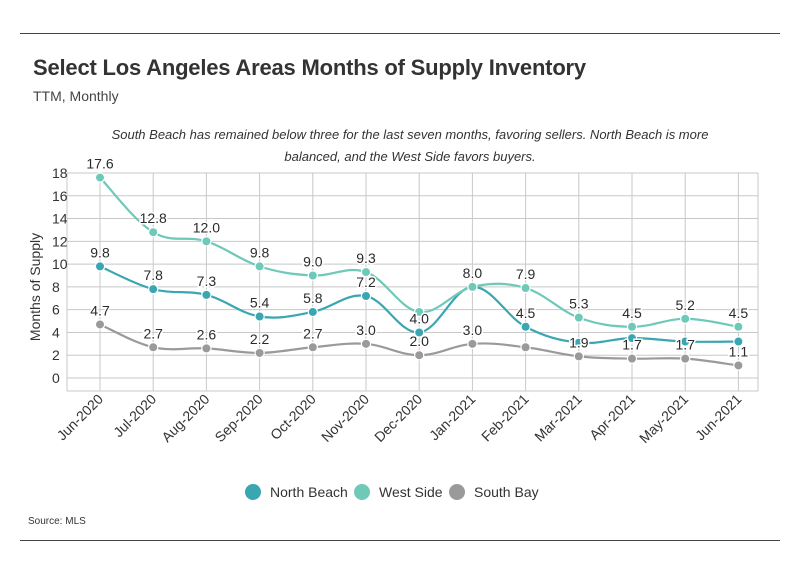 This screenshot has height=575, width=800. Describe the element at coordinates (366, 258) in the screenshot. I see `data-label-west-side: 9.3` at that location.